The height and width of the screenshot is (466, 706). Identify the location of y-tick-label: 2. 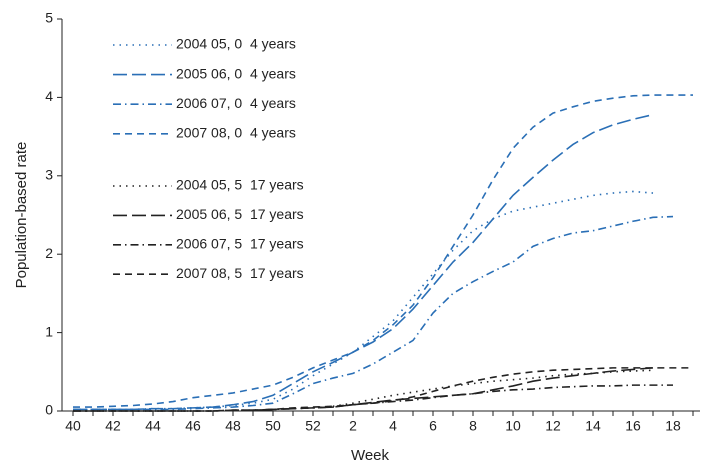
(49, 253).